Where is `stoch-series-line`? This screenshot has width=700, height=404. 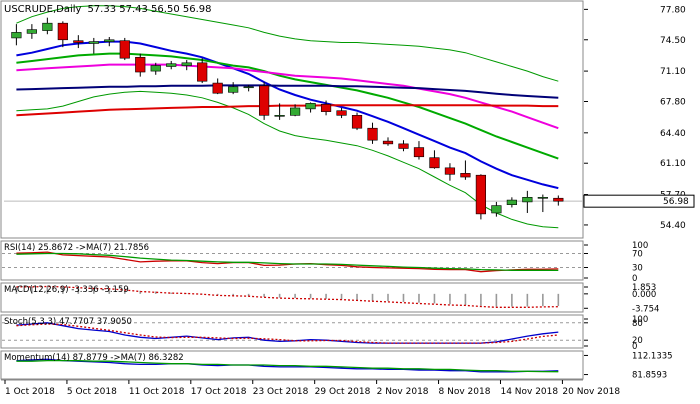 stoch-series-line is located at coordinates (287, 333).